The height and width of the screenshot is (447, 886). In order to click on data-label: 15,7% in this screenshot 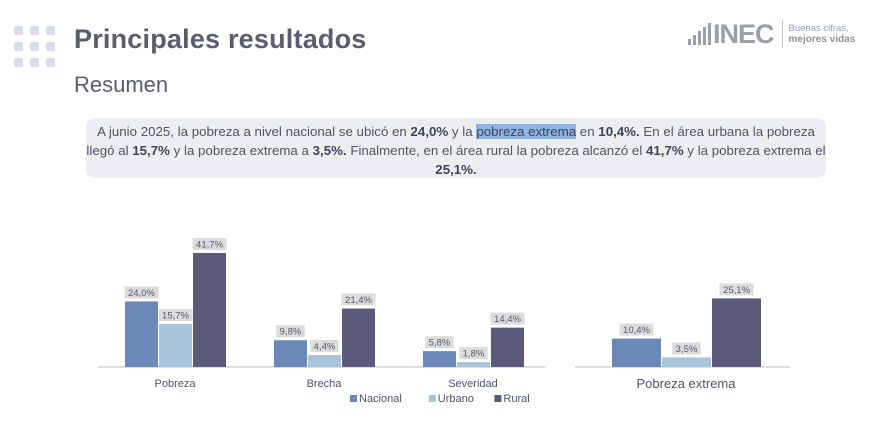, I will do `click(175, 316)`.